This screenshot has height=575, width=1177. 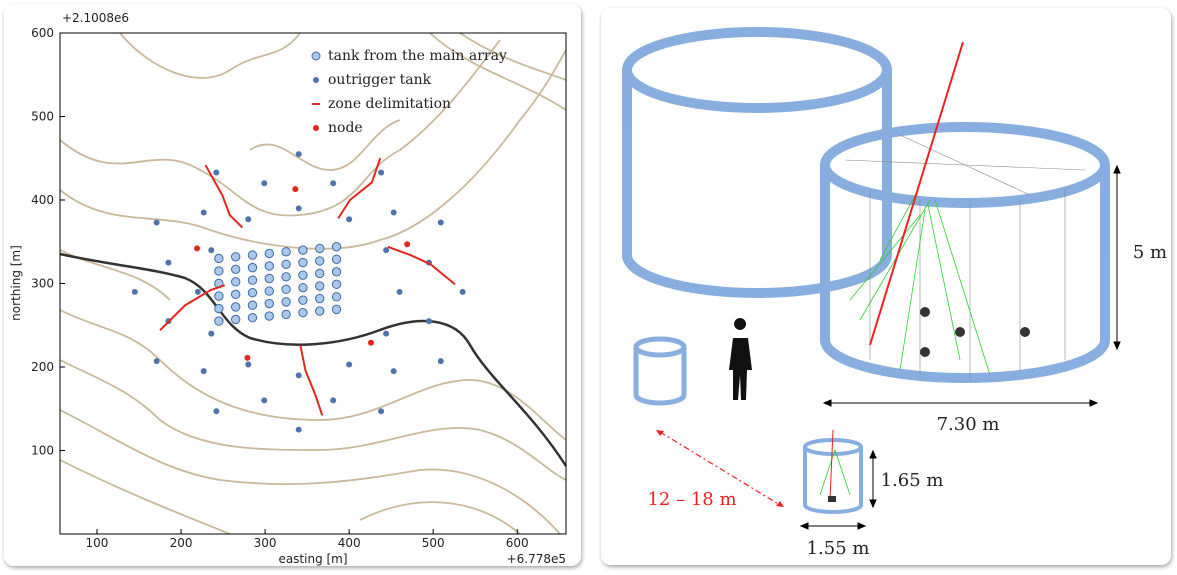 I want to click on small-diameter-label: 1.55 m, so click(x=838, y=548).